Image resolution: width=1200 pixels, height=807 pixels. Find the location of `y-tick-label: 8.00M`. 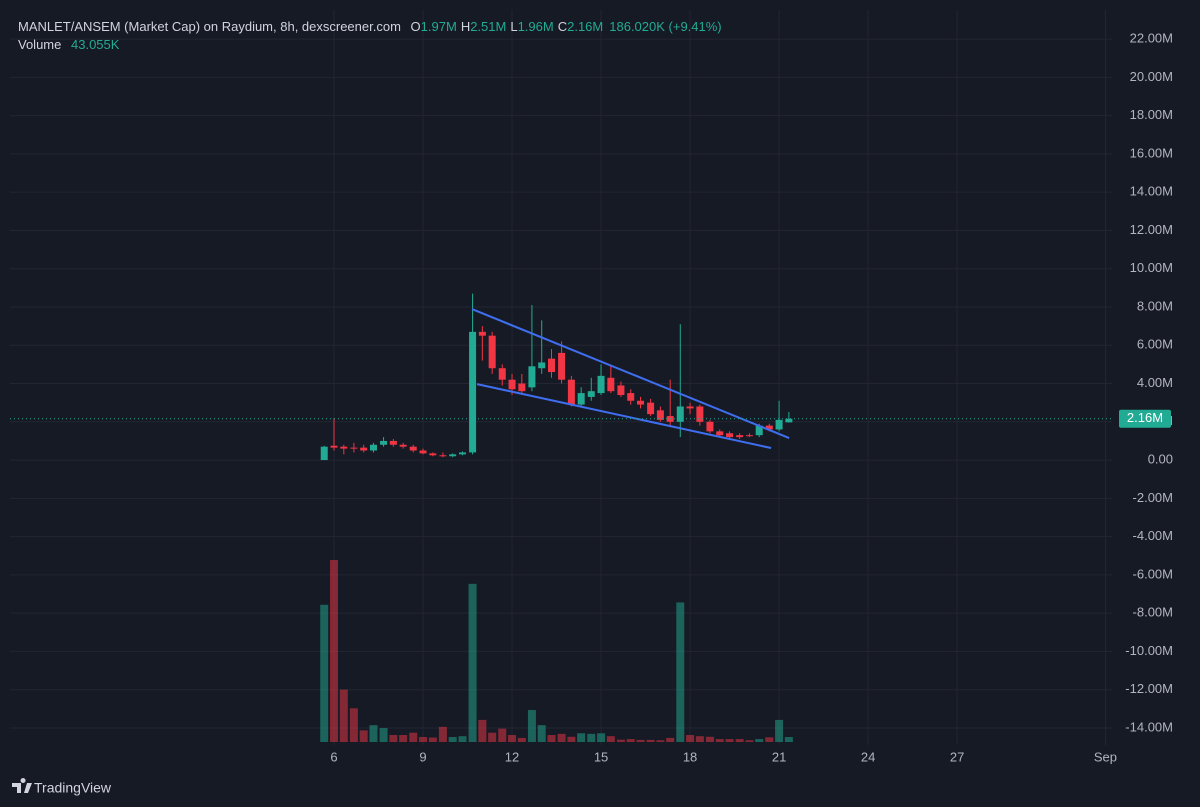

y-tick-label: 8.00M is located at coordinates (1155, 305).